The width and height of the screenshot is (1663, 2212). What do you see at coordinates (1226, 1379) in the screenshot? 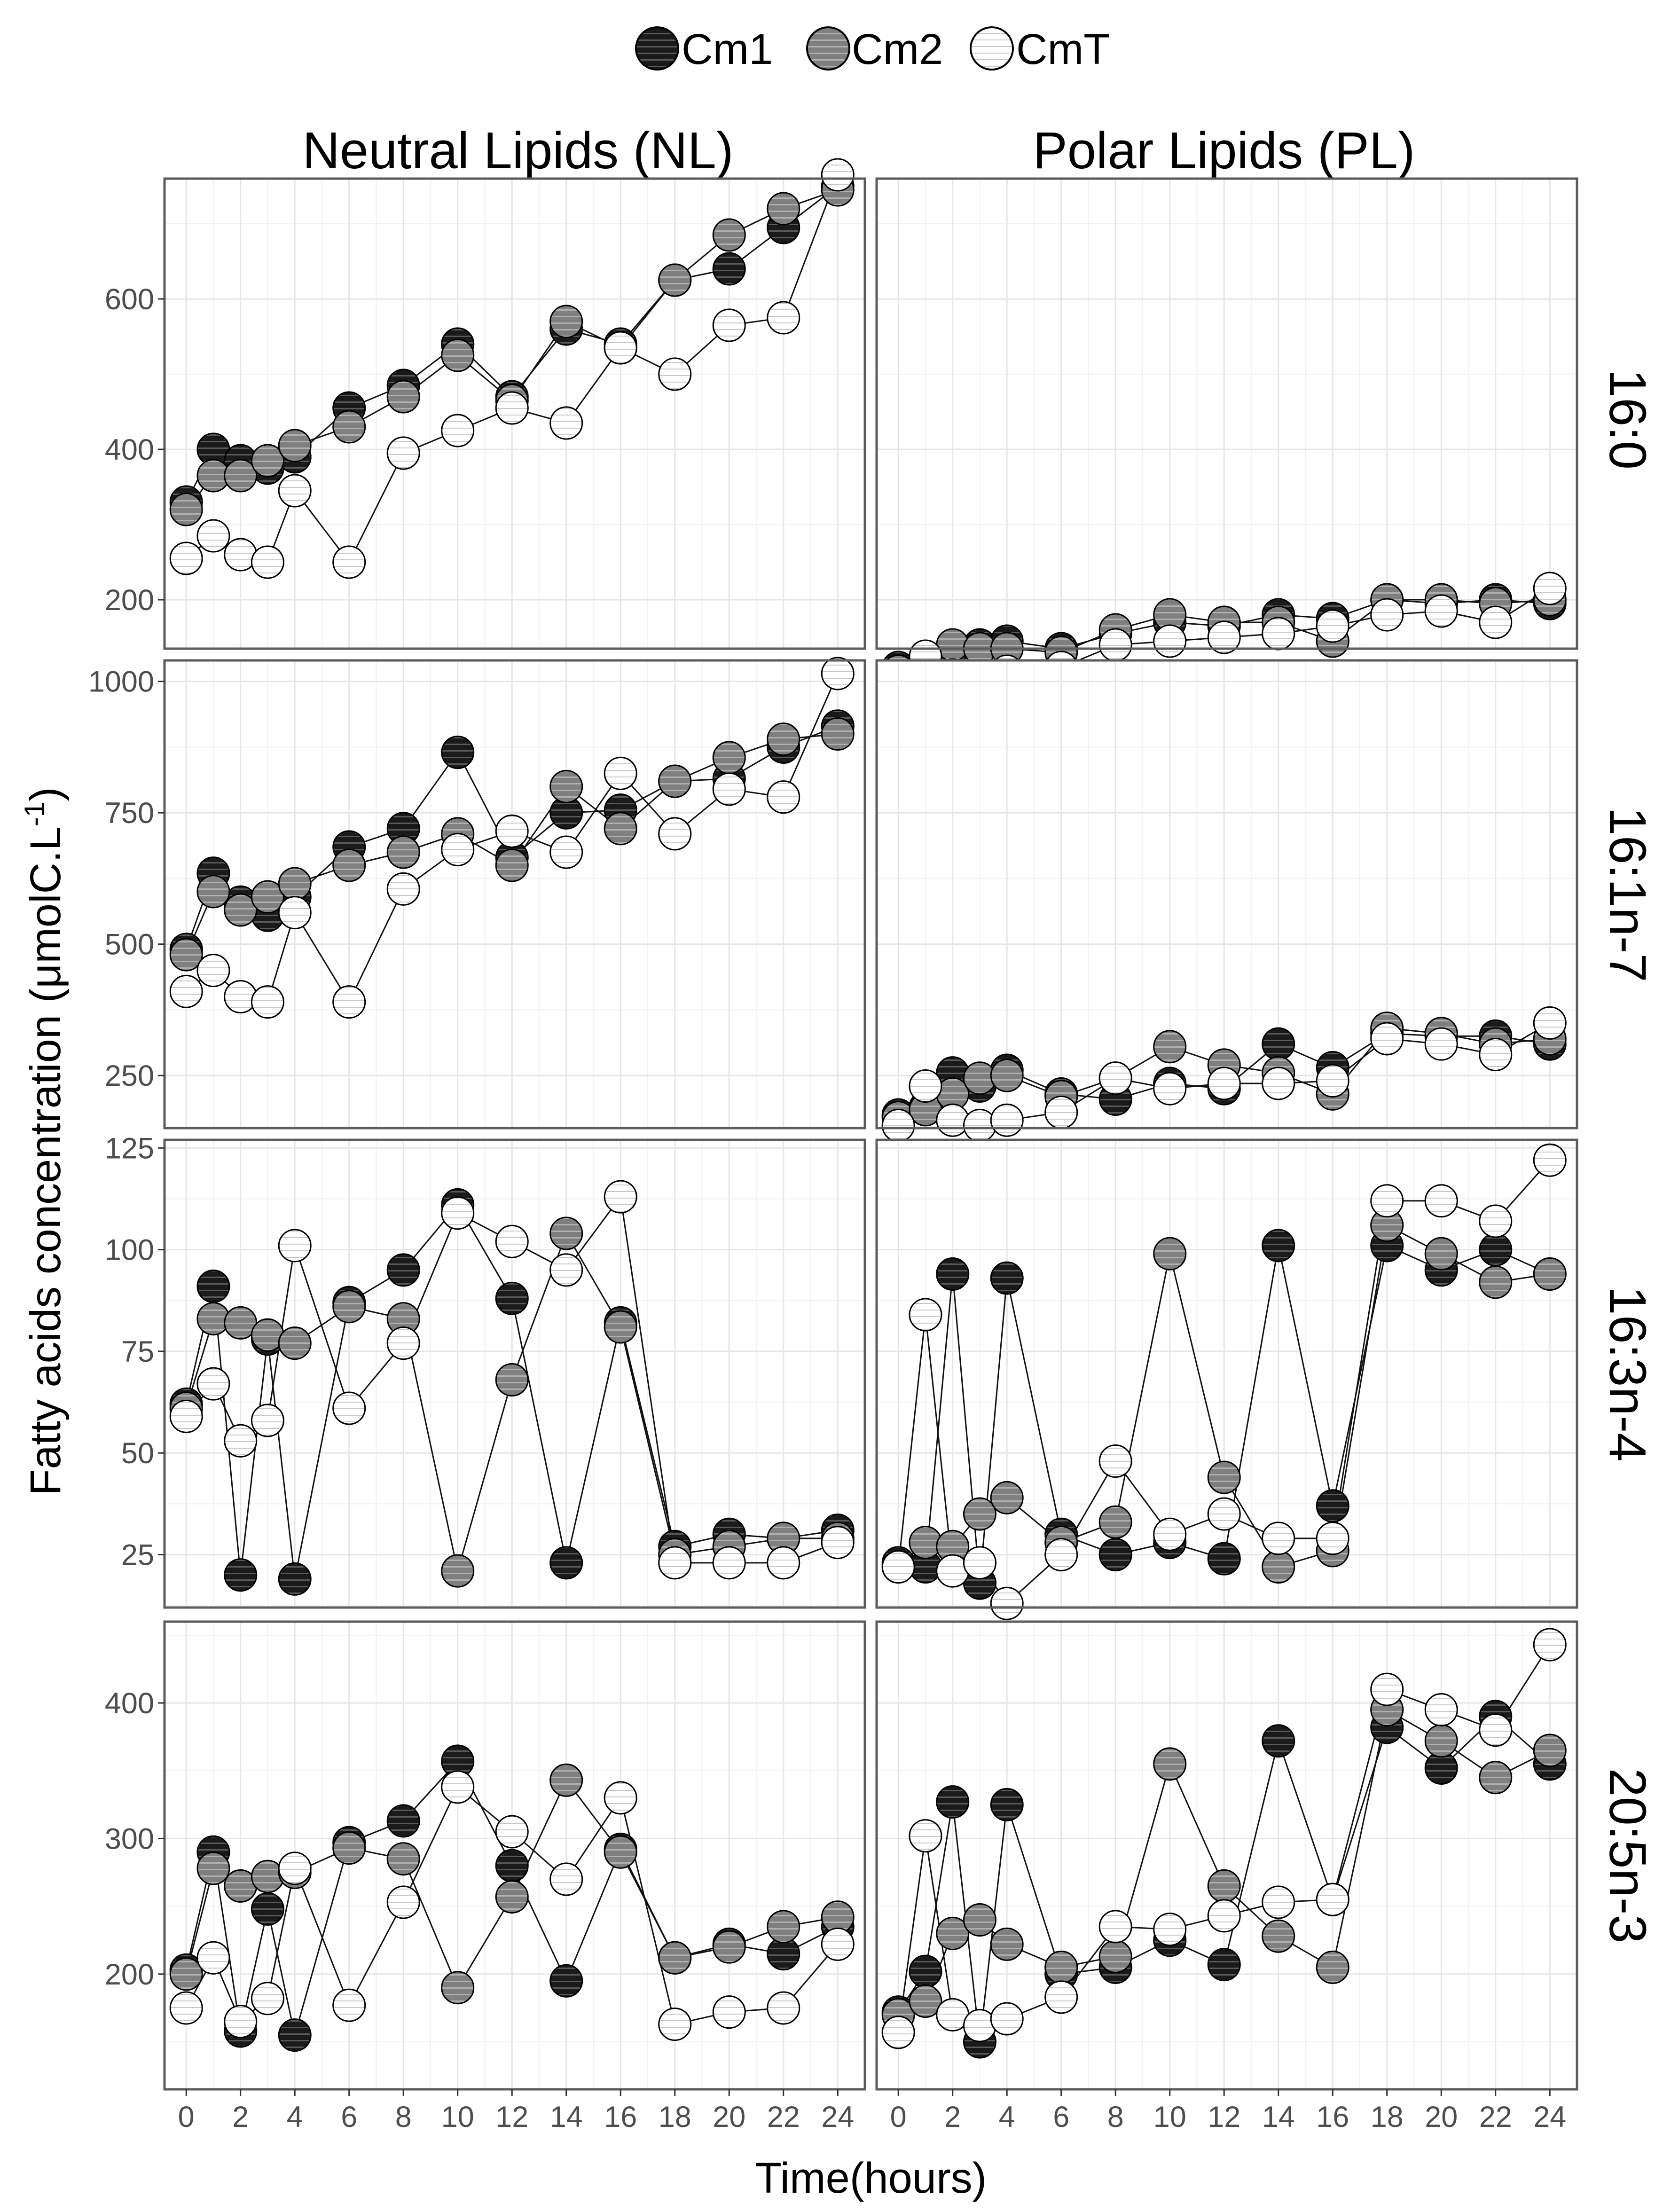
I see `panel-r2-c1` at bounding box center [1226, 1379].